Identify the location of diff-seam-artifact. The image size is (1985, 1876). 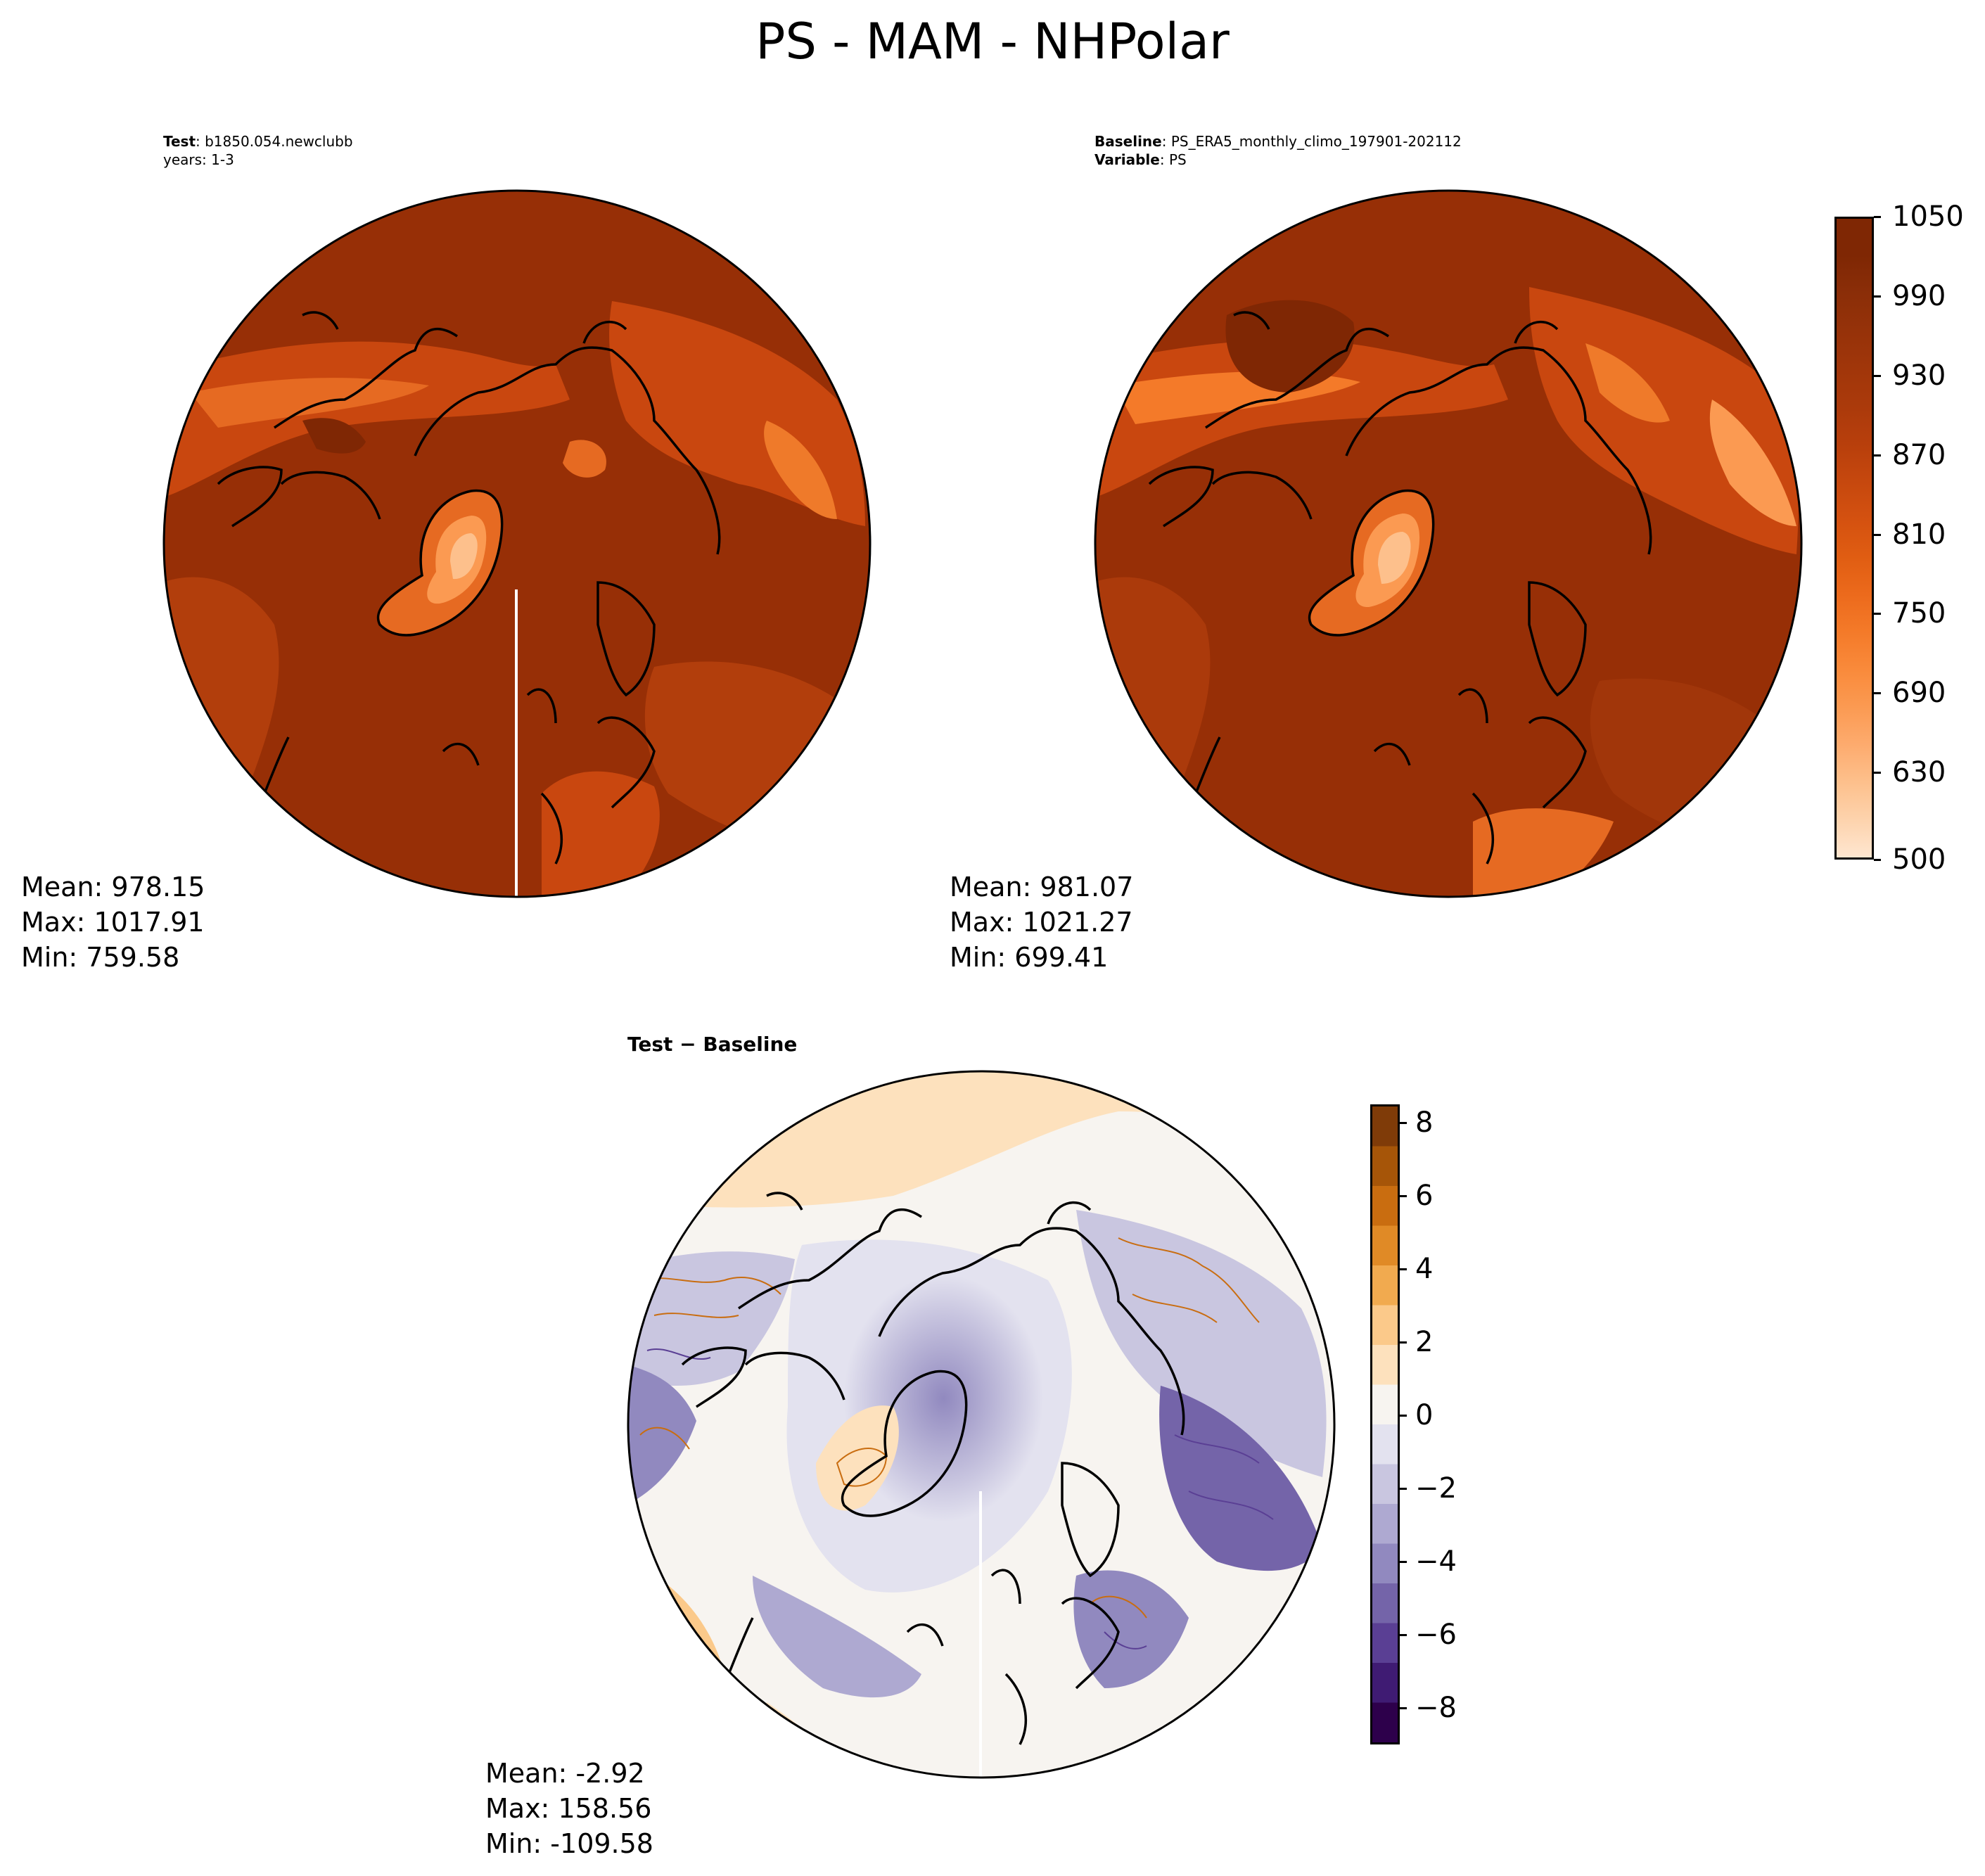
(981, 1634).